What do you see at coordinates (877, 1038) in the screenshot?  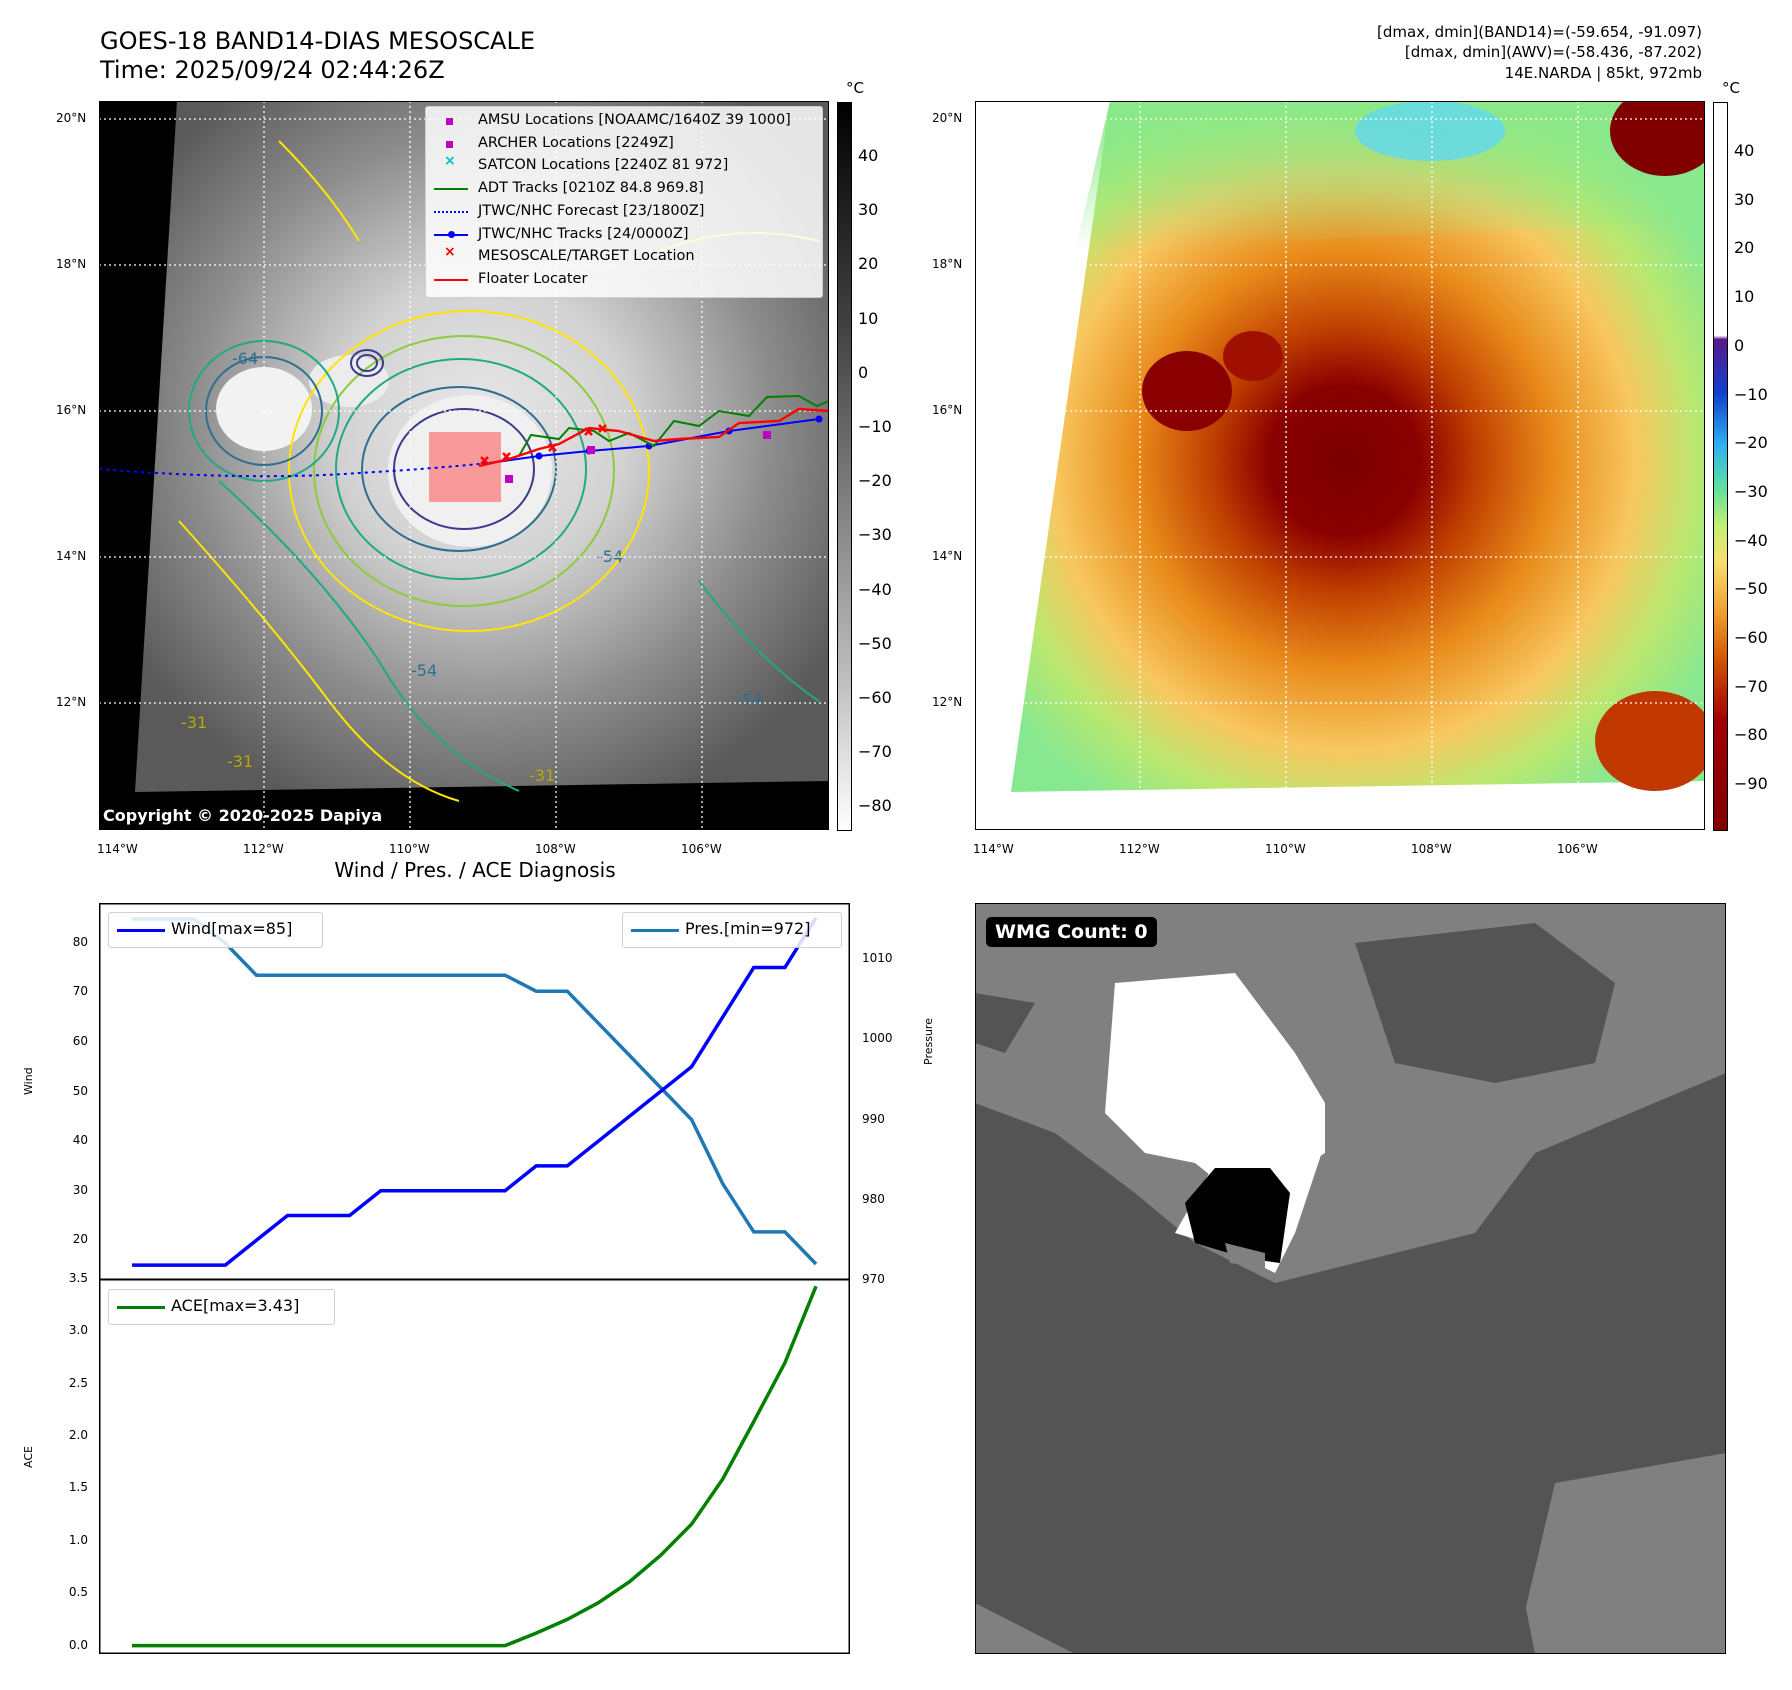 I see `tick-label: 1000` at bounding box center [877, 1038].